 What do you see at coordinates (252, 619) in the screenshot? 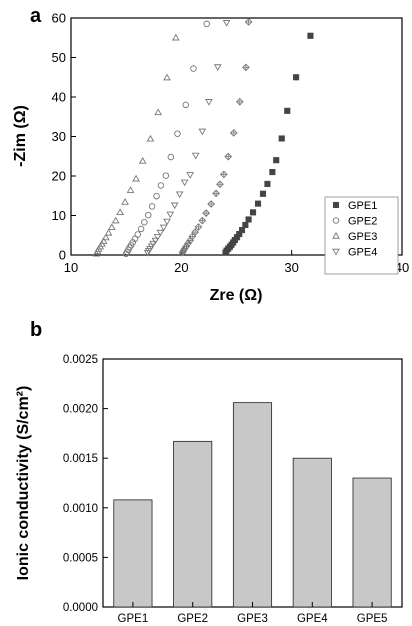
I see `x-tick-label: GPE3` at bounding box center [252, 619].